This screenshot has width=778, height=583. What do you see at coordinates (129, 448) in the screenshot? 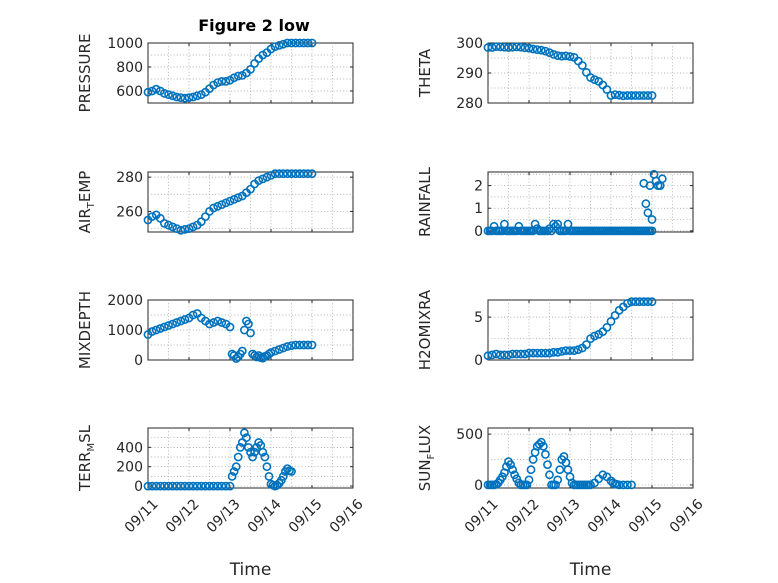
I see `y-tick-label: 400` at bounding box center [129, 448].